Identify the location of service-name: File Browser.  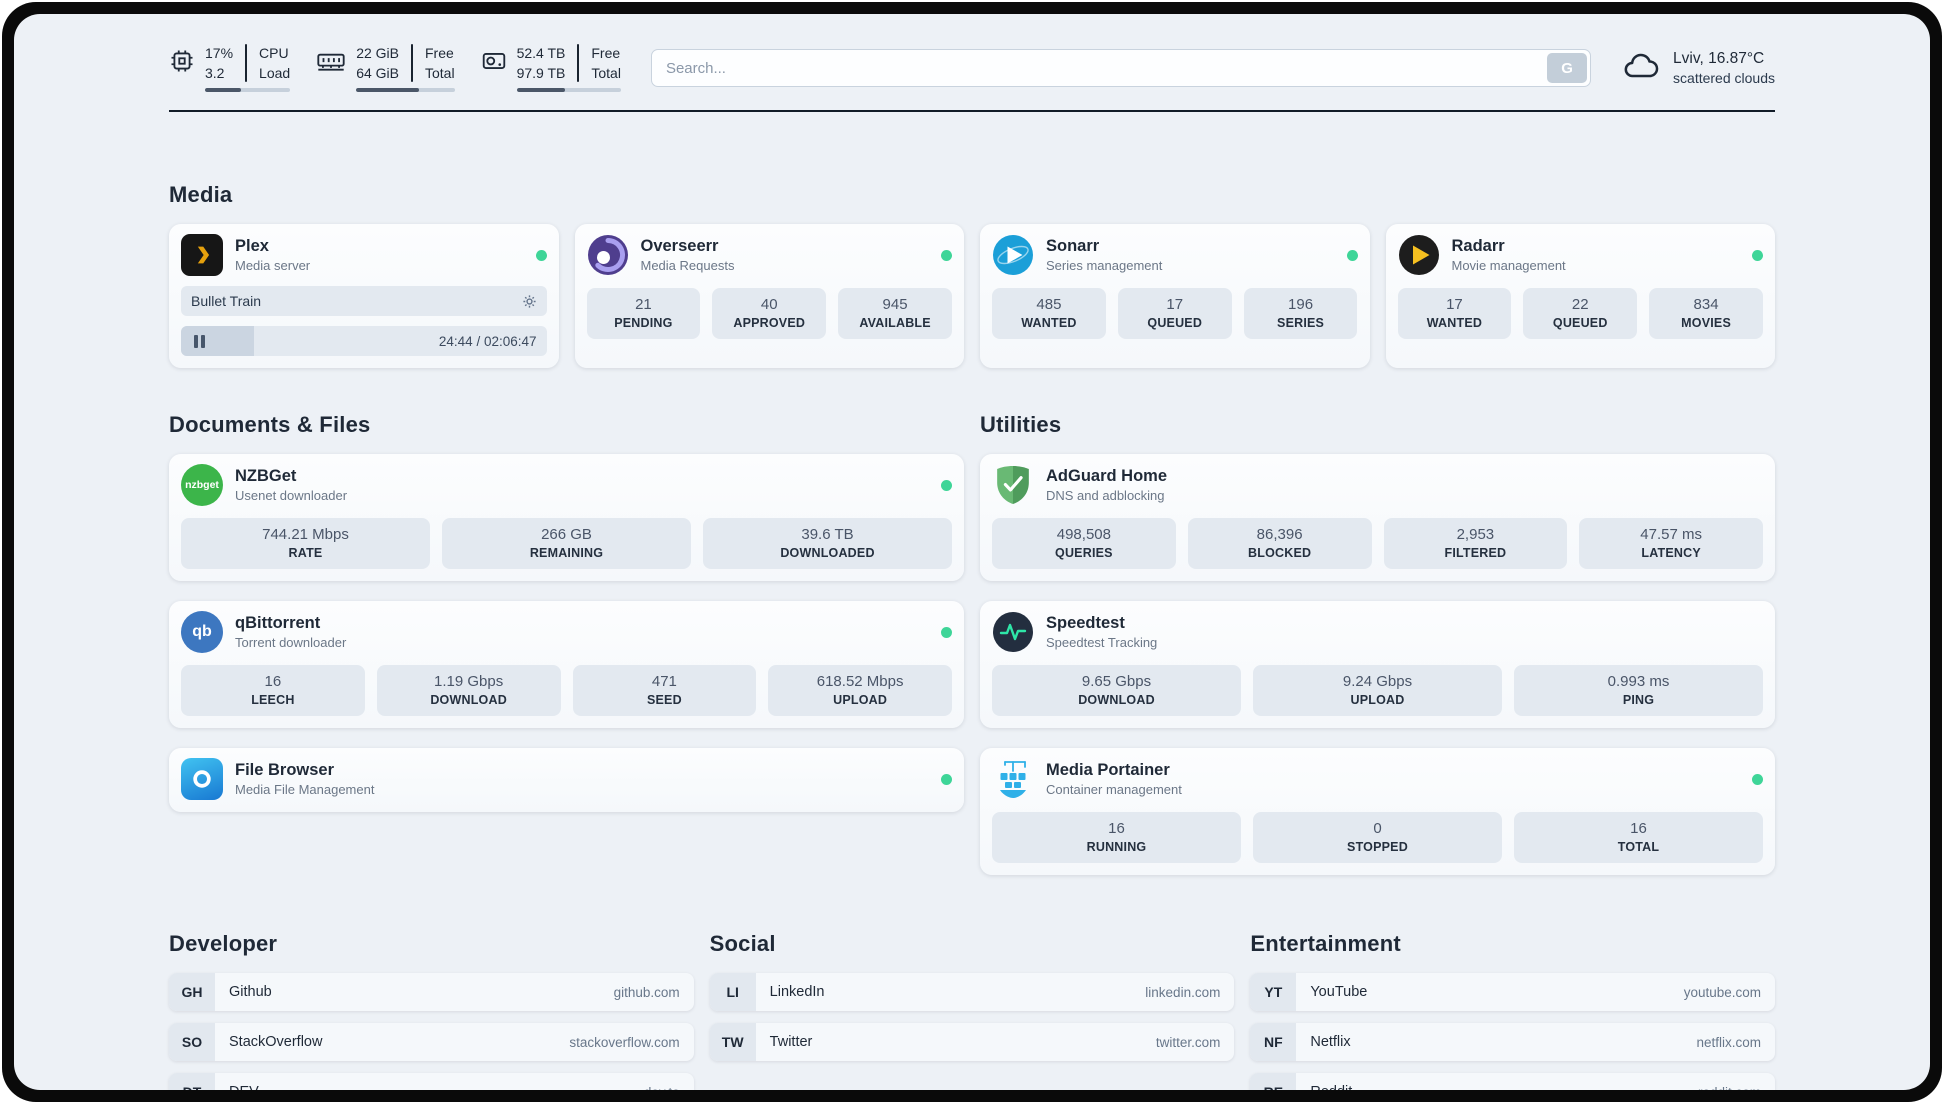
(285, 770).